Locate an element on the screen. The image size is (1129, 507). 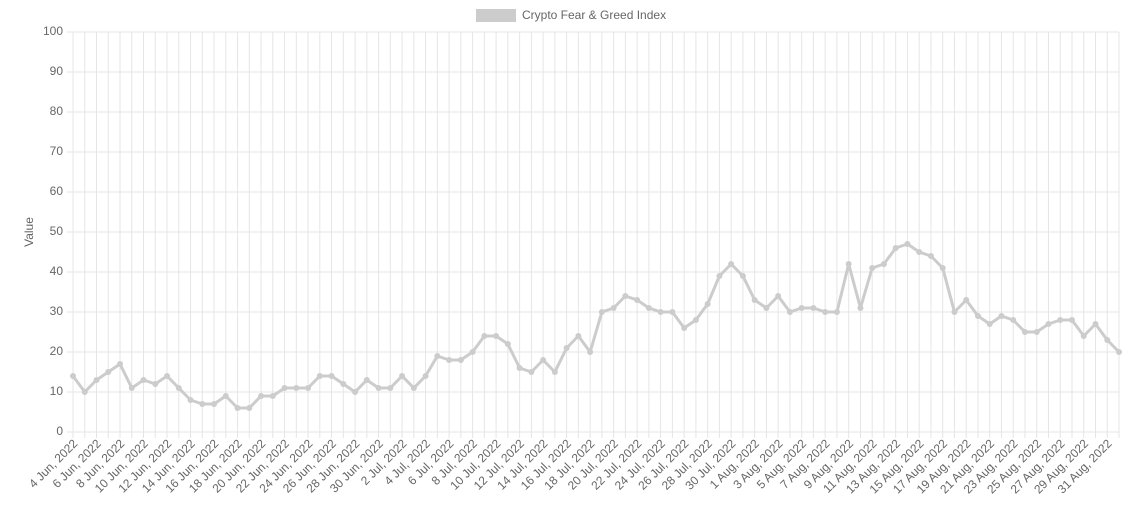
y-tick-label: 90 is located at coordinates (57, 71).